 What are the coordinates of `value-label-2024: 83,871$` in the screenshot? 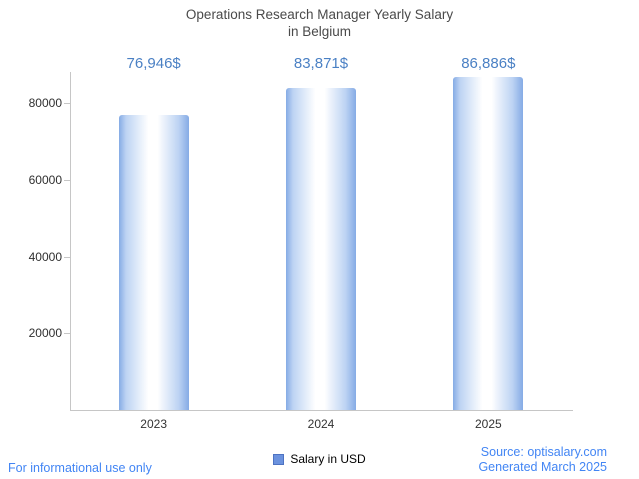 It's located at (321, 63).